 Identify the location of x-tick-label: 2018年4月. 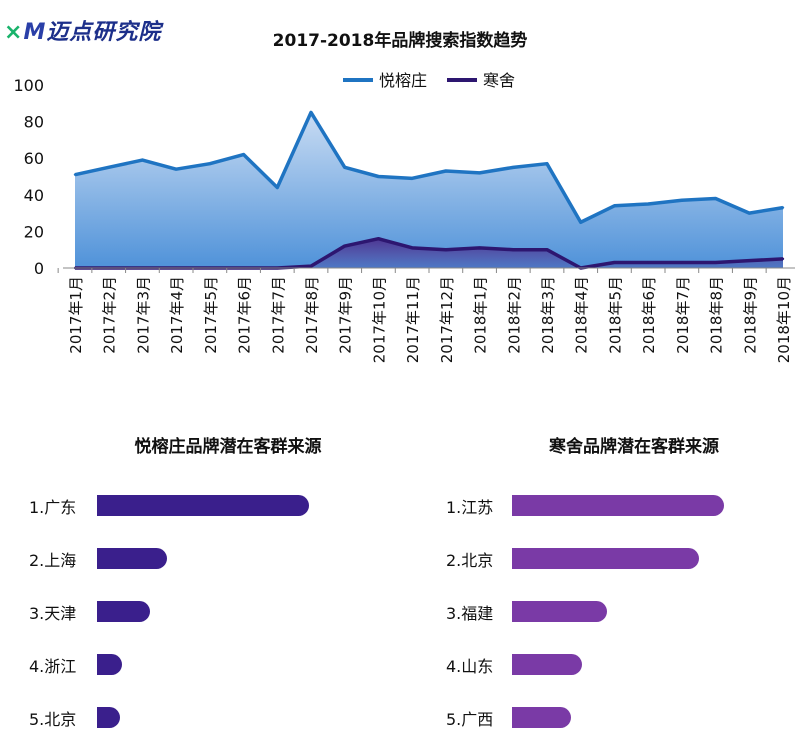
(582, 315).